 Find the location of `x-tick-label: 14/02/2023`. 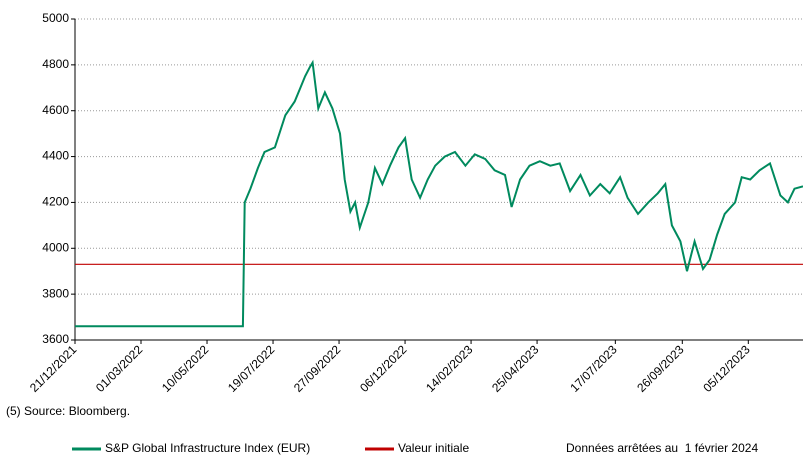

x-tick-label: 14/02/2023 is located at coordinates (449, 368).